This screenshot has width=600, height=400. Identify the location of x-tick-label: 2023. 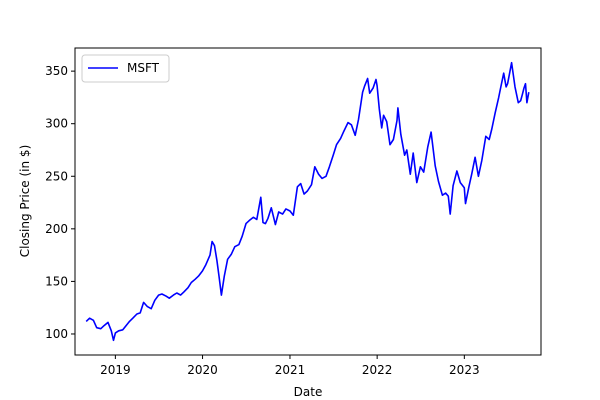
(464, 370).